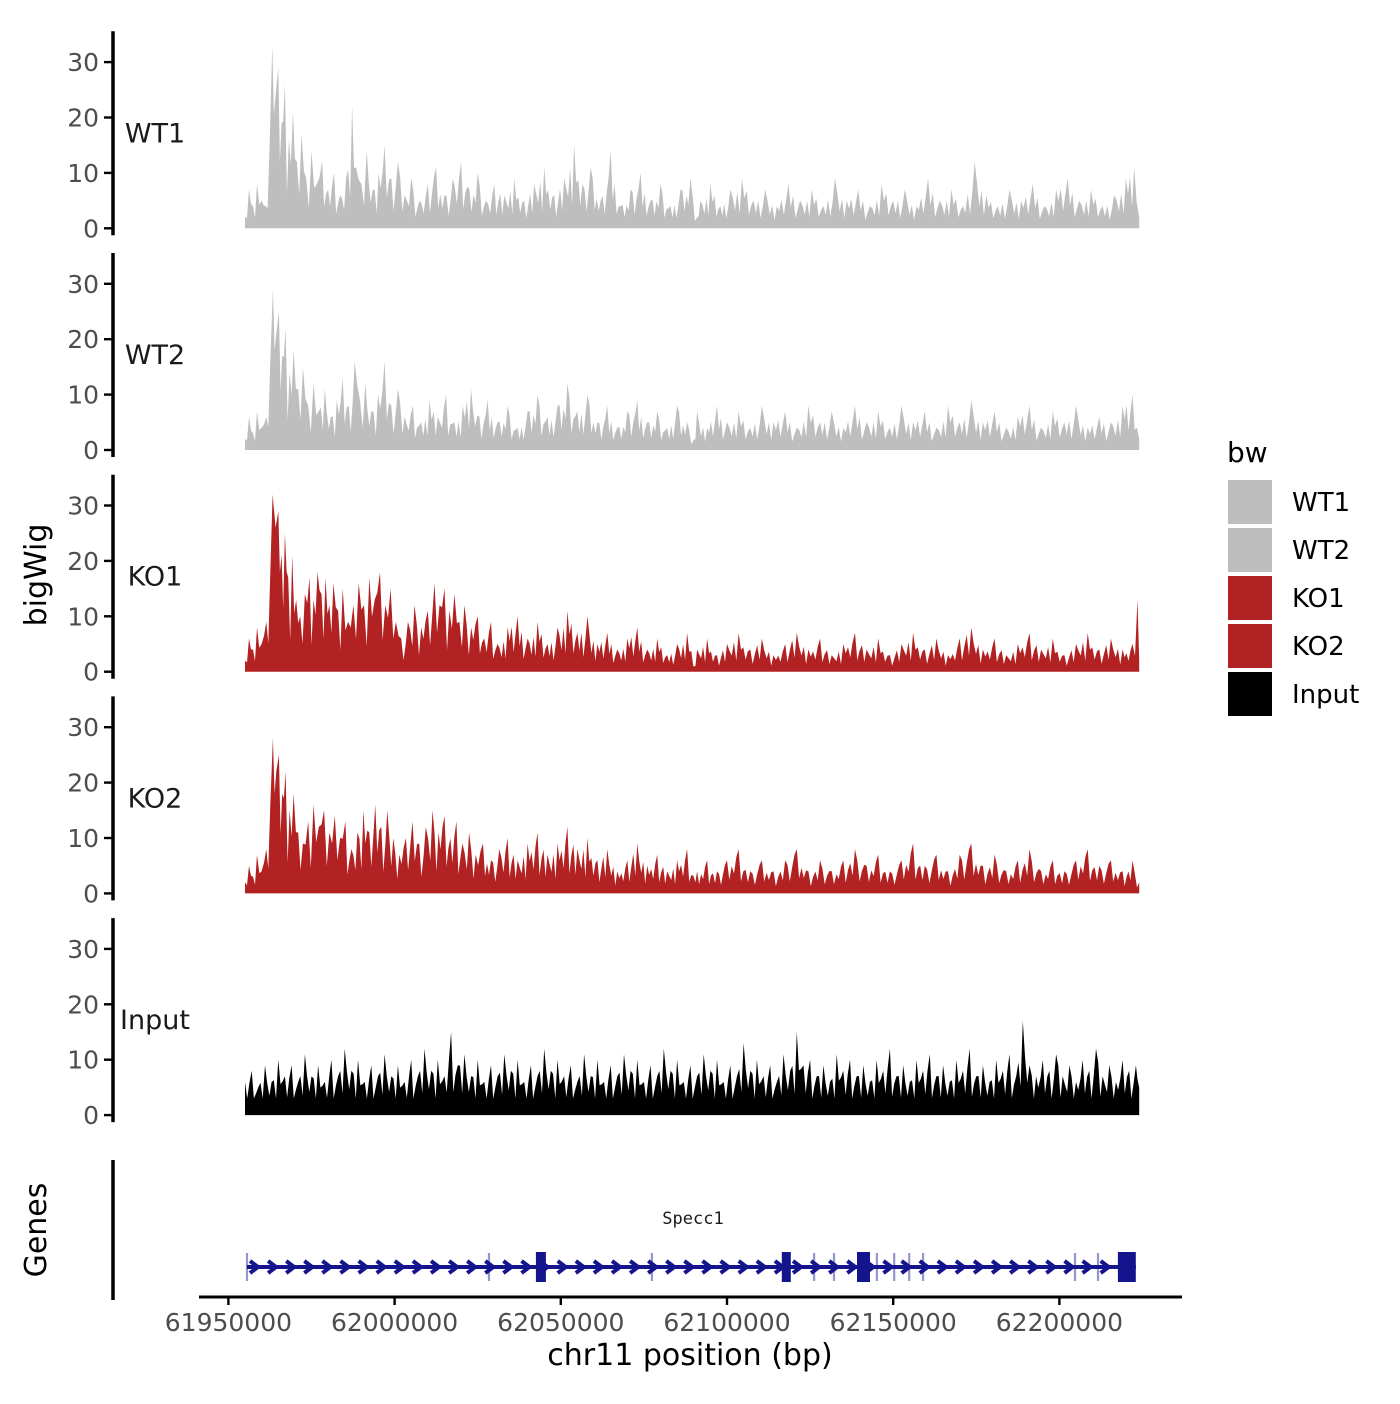  What do you see at coordinates (155, 798) in the screenshot?
I see `track-facet-label: KO2` at bounding box center [155, 798].